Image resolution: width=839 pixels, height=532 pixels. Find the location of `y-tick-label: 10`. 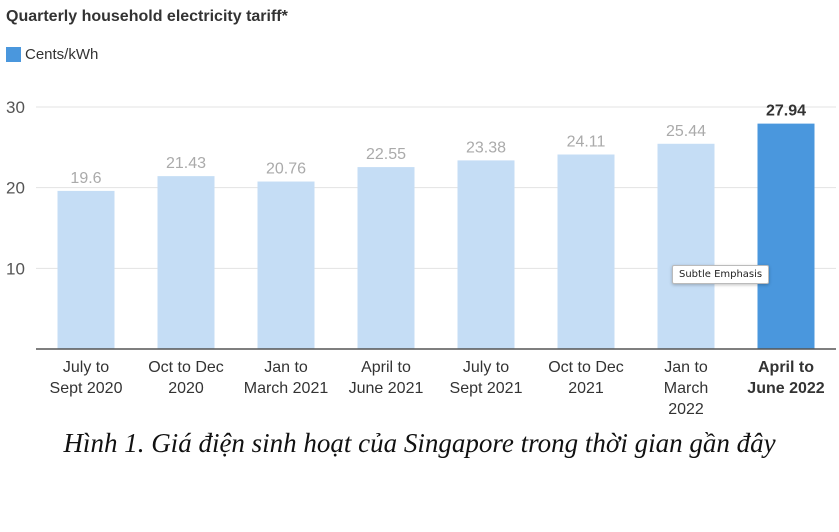

y-tick-label: 10 is located at coordinates (15, 268).